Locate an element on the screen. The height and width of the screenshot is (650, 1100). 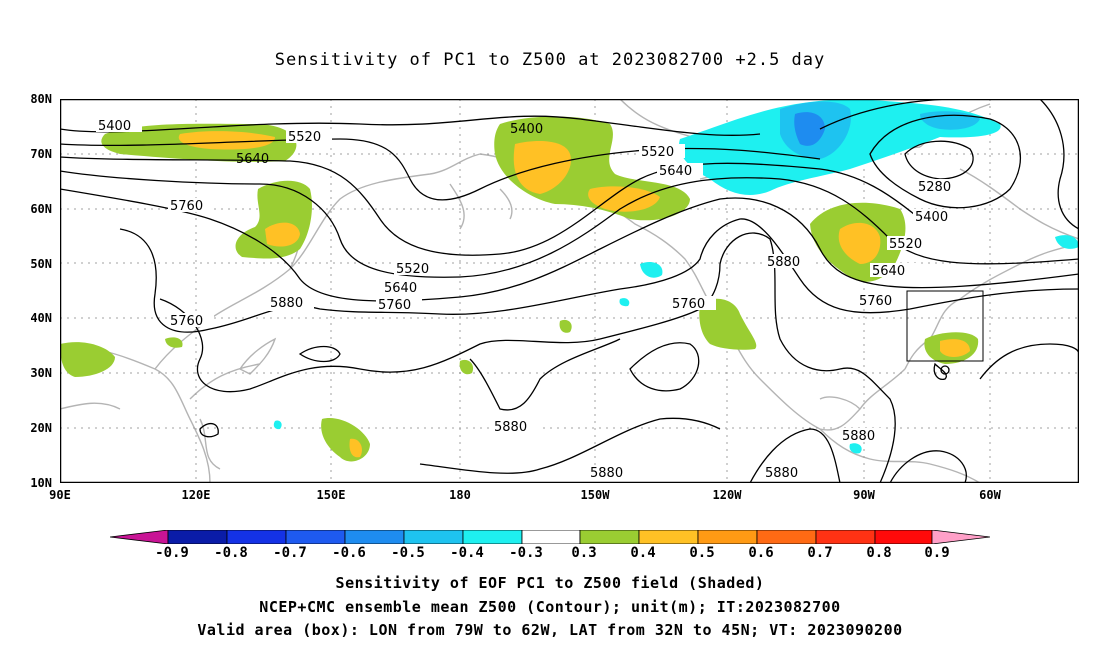
lat-label-70n: 70N is located at coordinates (41, 154).